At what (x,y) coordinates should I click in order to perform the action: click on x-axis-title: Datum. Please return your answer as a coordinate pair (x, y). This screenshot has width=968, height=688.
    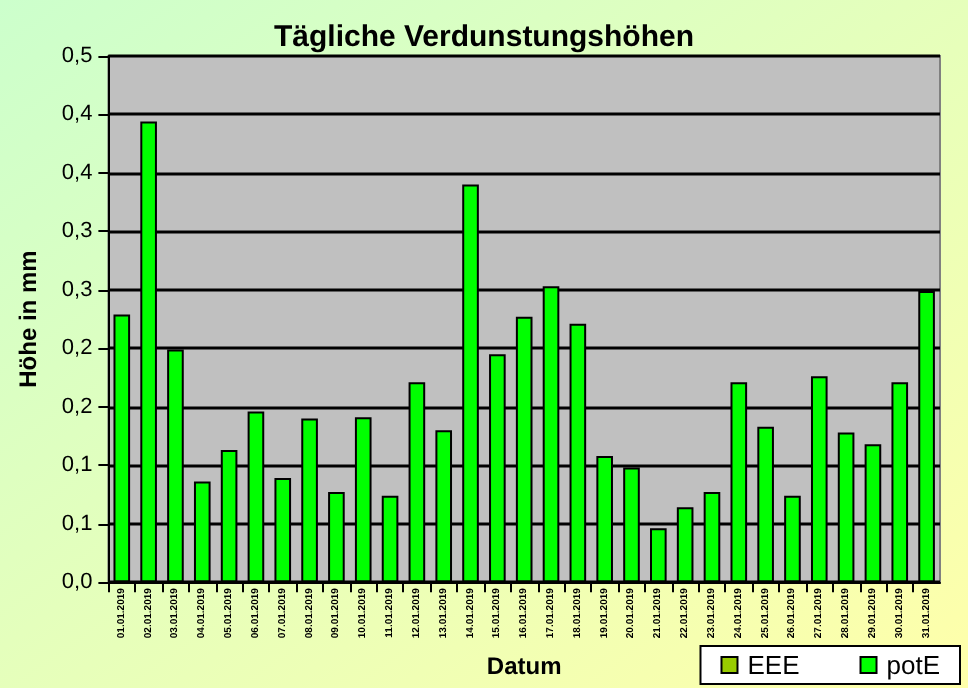
    Looking at the image, I should click on (524, 666).